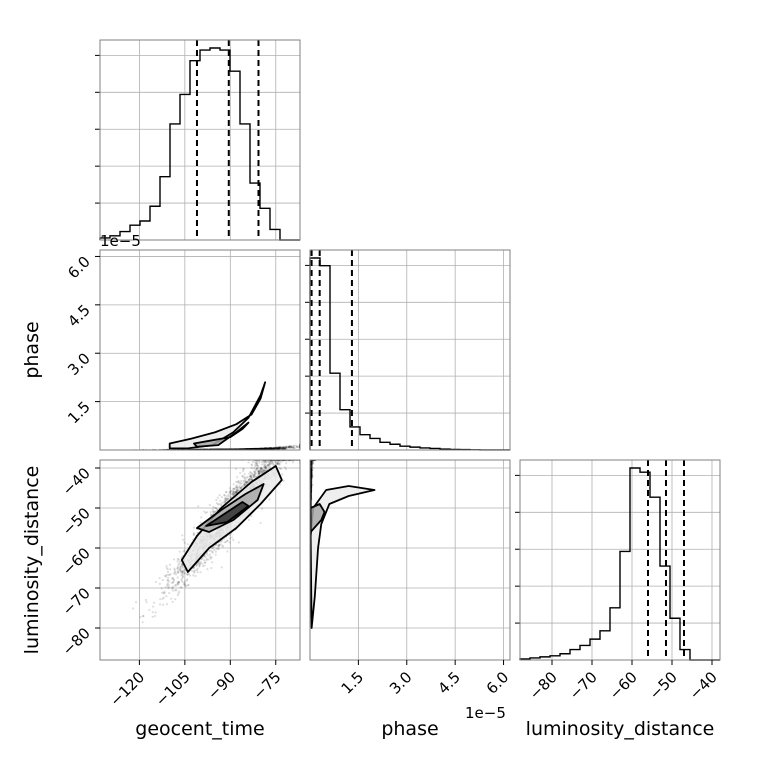 Image resolution: width=760 pixels, height=760 pixels. What do you see at coordinates (342, 543) in the screenshot?
I see `scatter-luminosity_distance_vs_phase` at bounding box center [342, 543].